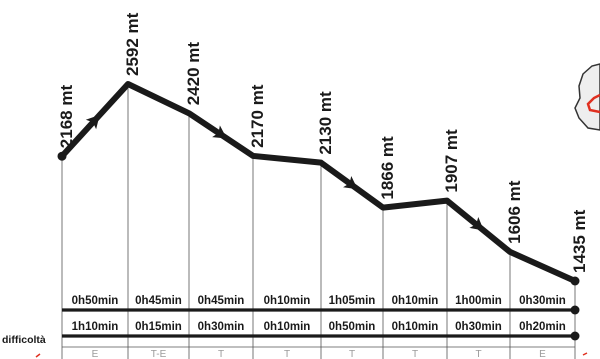 The height and width of the screenshot is (359, 600). Describe the element at coordinates (95, 327) in the screenshot. I see `time-descent-1: 1h10min` at that location.